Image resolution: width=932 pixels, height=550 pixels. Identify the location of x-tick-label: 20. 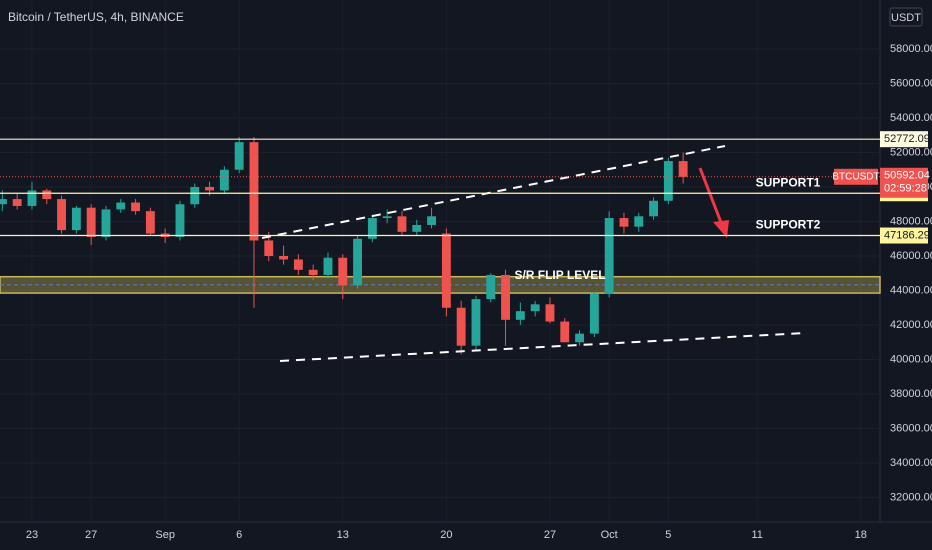
(446, 535).